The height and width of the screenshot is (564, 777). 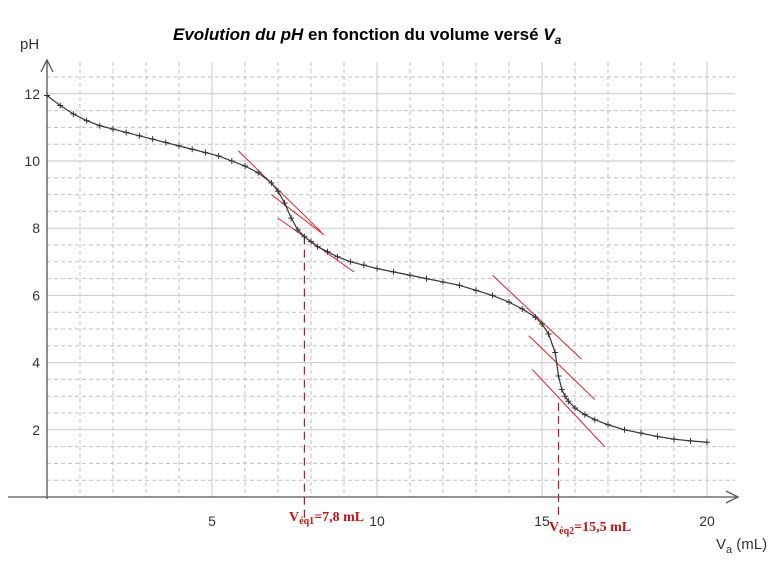 What do you see at coordinates (47, 65) in the screenshot?
I see `y-axis-arrow` at bounding box center [47, 65].